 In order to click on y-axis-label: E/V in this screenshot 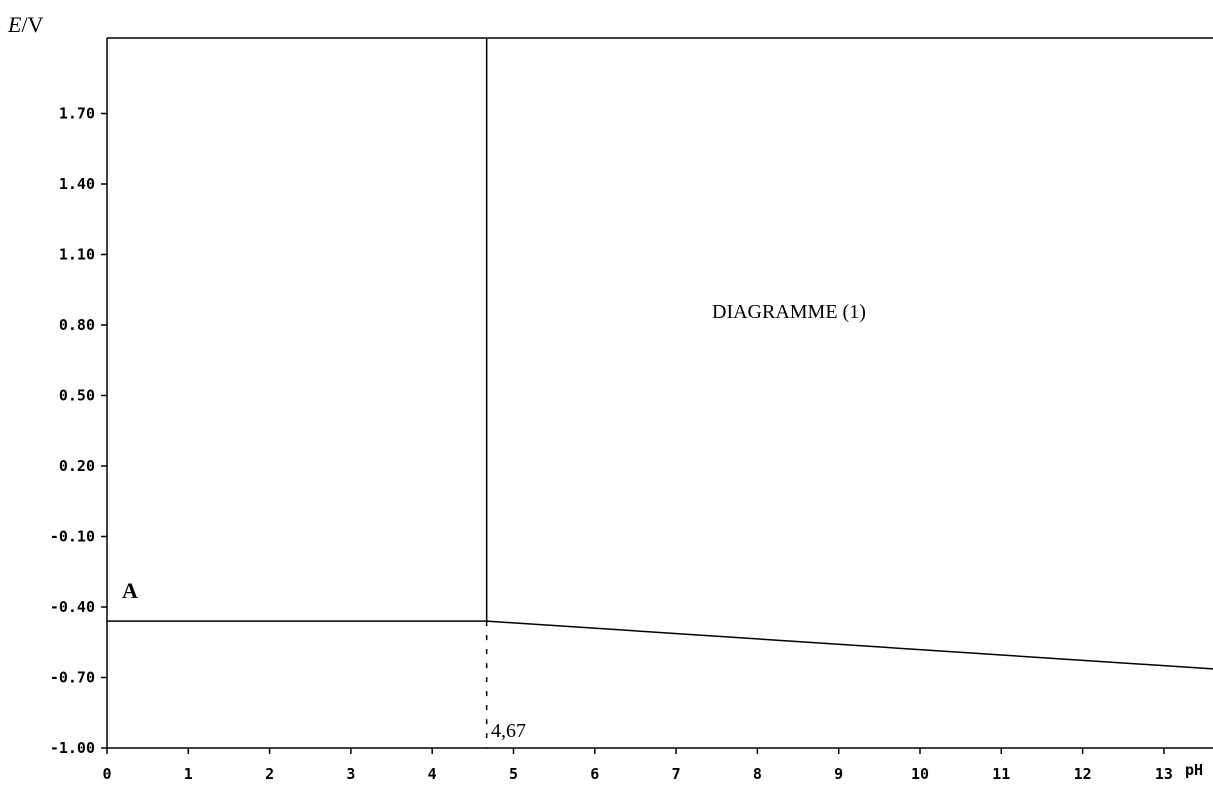, I will do `click(25, 24)`.